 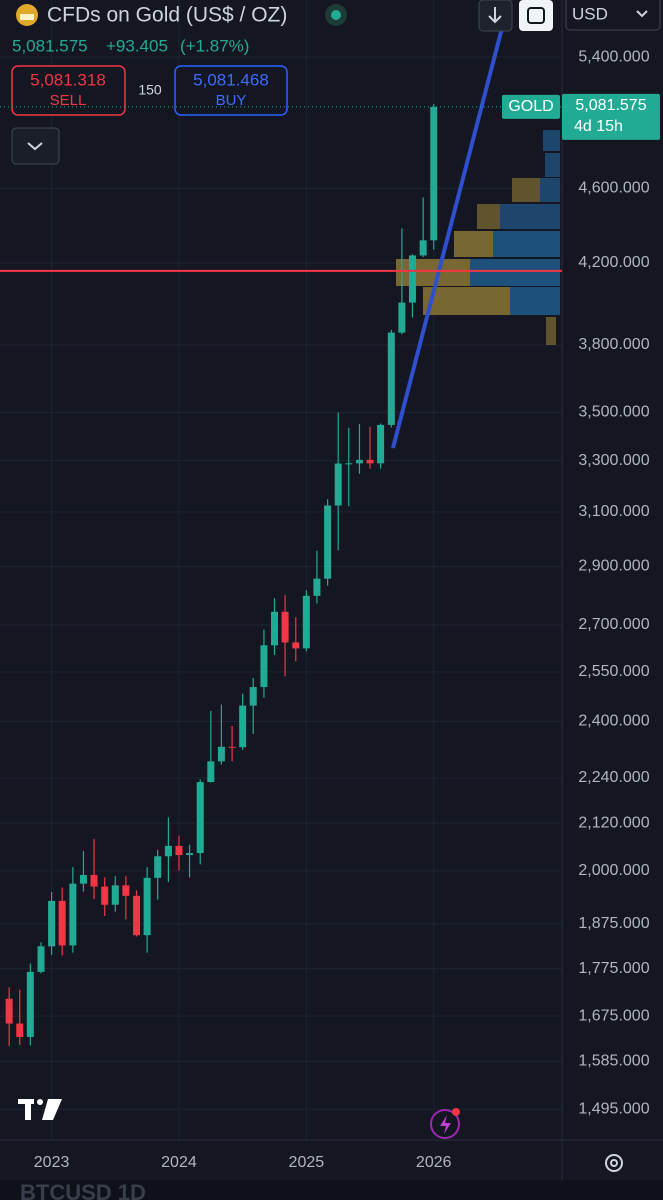 I want to click on y-tick-label: 3,100.000, so click(x=613, y=511).